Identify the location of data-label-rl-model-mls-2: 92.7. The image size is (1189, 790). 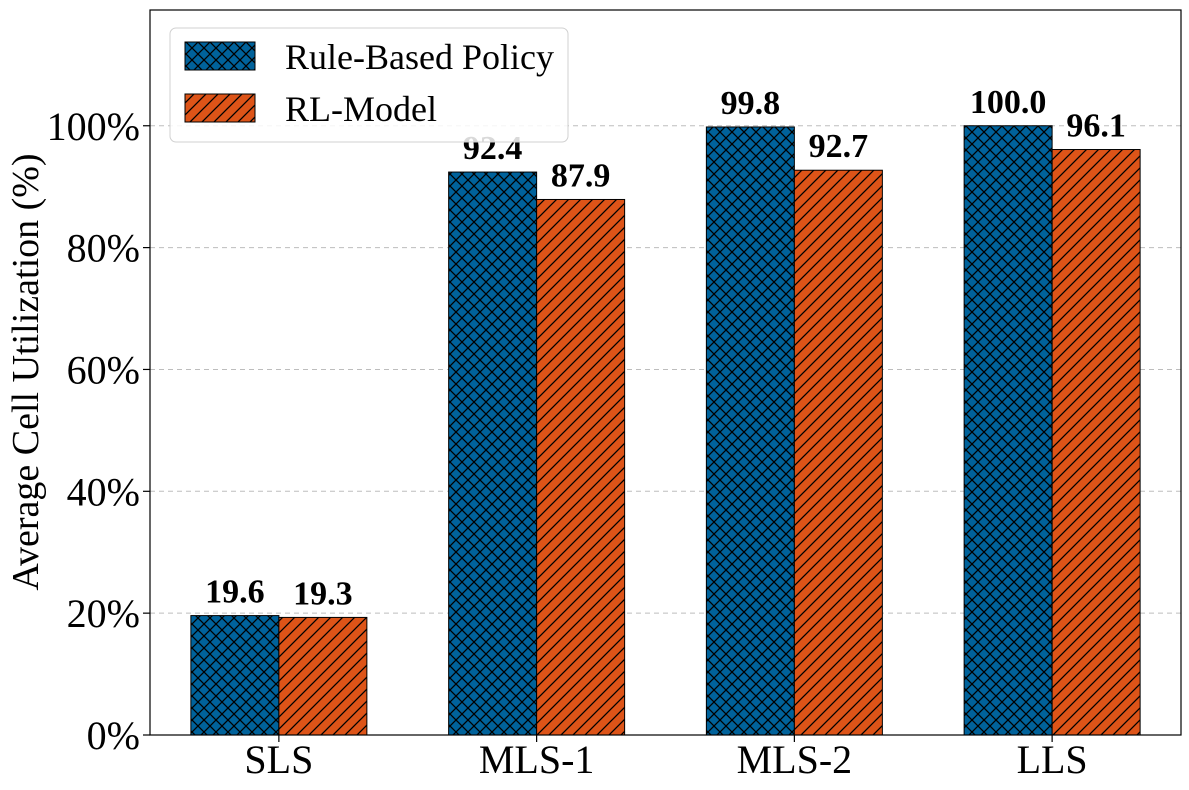
(839, 146).